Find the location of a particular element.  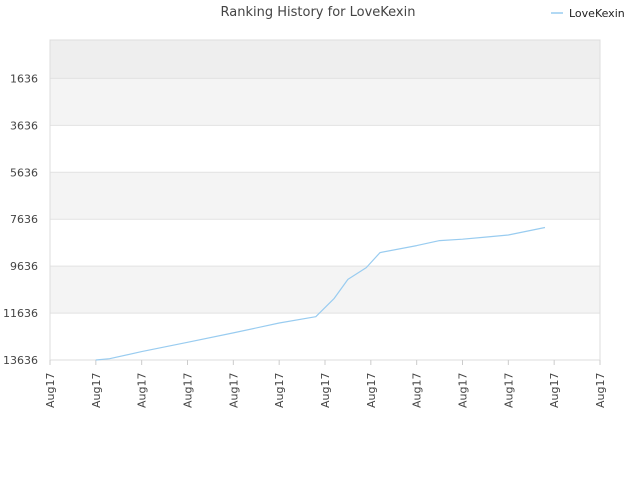

legend-label: LoveKexin is located at coordinates (597, 13).